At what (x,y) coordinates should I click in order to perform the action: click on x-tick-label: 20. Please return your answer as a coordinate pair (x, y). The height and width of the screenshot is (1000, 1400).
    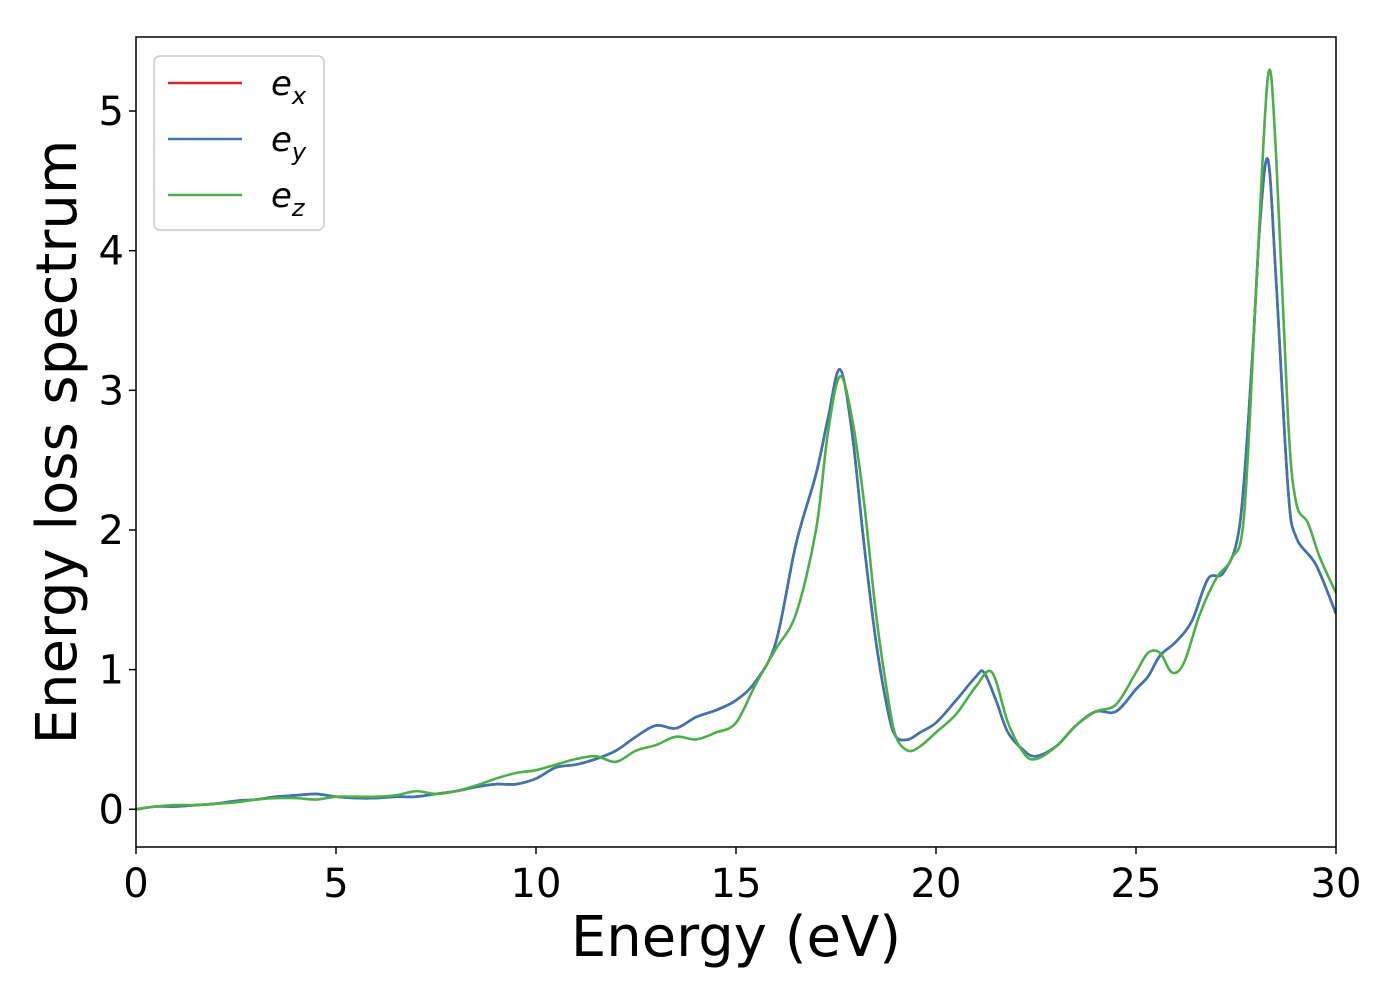
    Looking at the image, I should click on (936, 884).